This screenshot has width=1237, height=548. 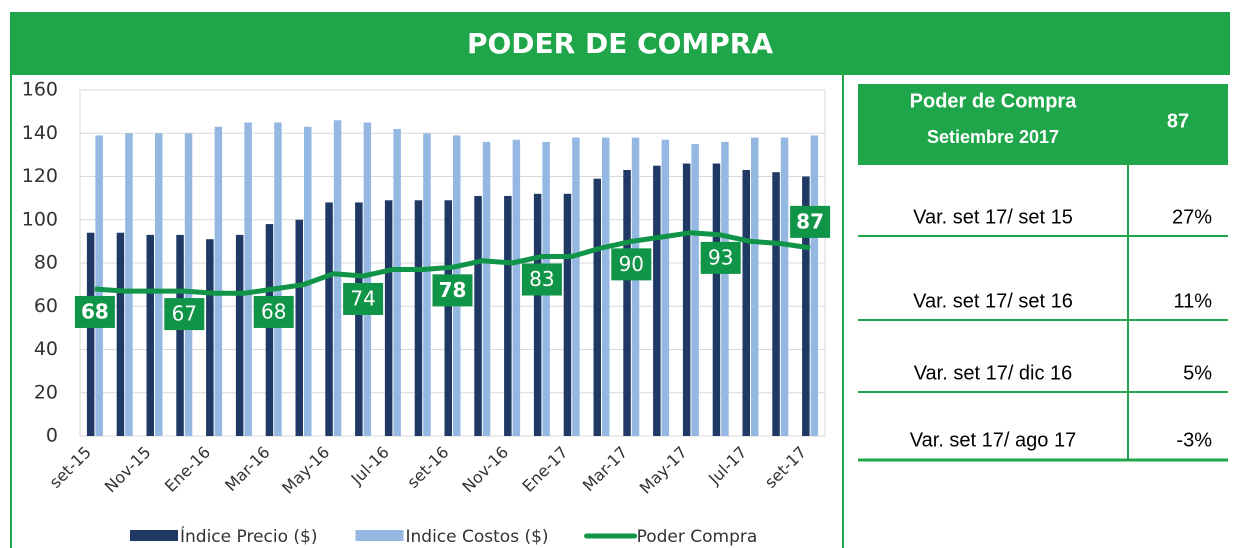 What do you see at coordinates (40, 90) in the screenshot?
I see `y-tick-label: 160` at bounding box center [40, 90].